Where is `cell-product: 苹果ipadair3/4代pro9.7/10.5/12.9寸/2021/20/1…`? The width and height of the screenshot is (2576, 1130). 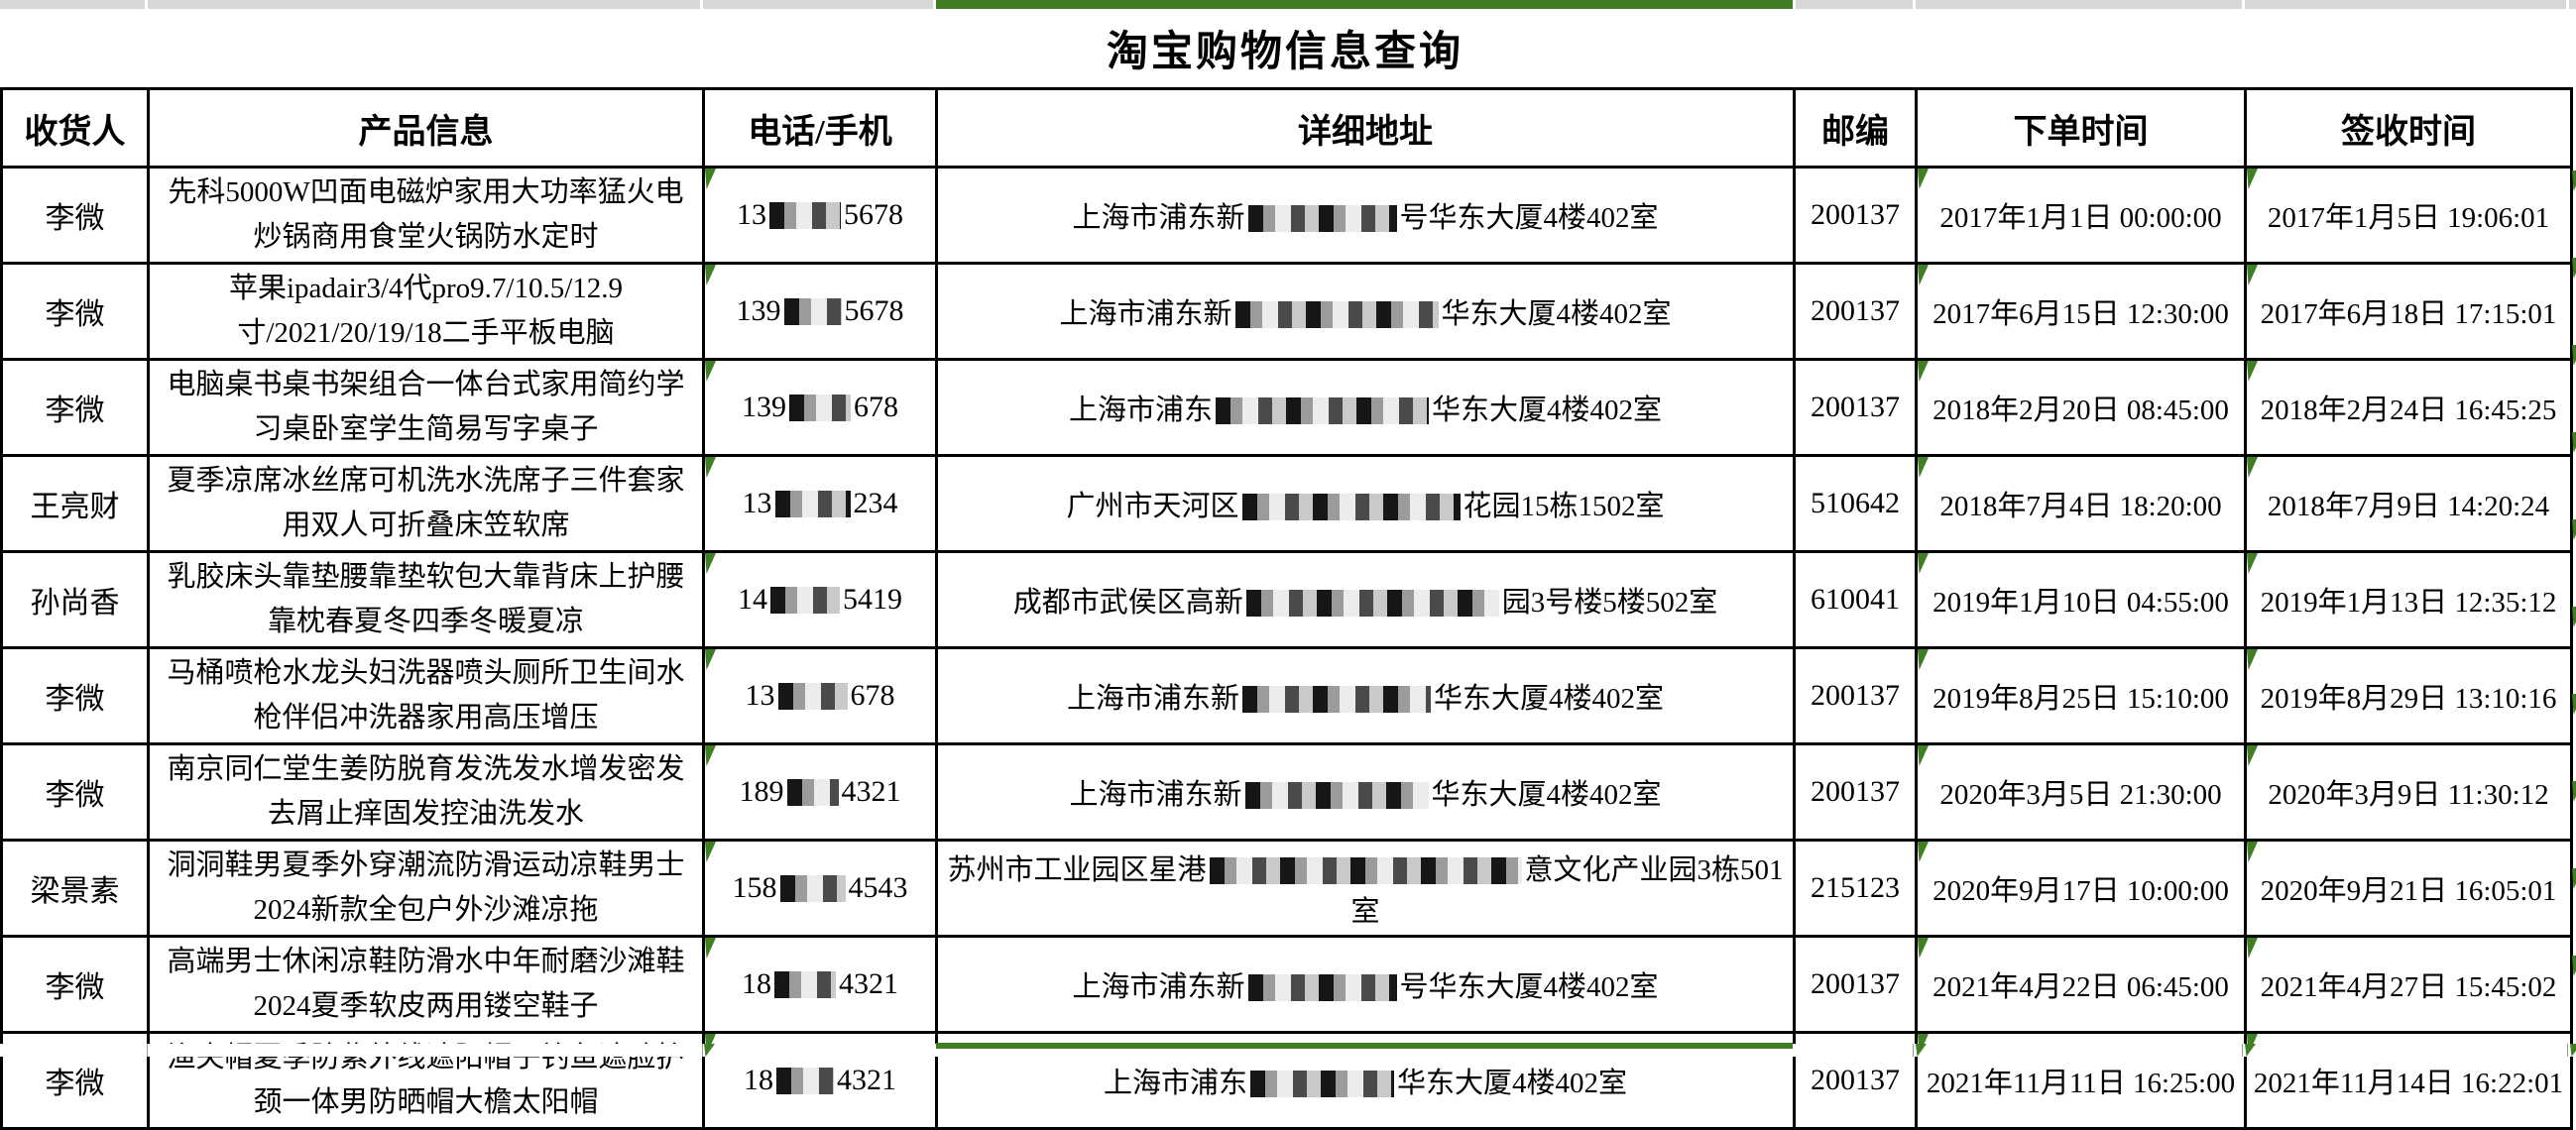 cell-product: 苹果ipadair3/4代pro9.7/10.5/12.9寸/2021/20/1… is located at coordinates (426, 311).